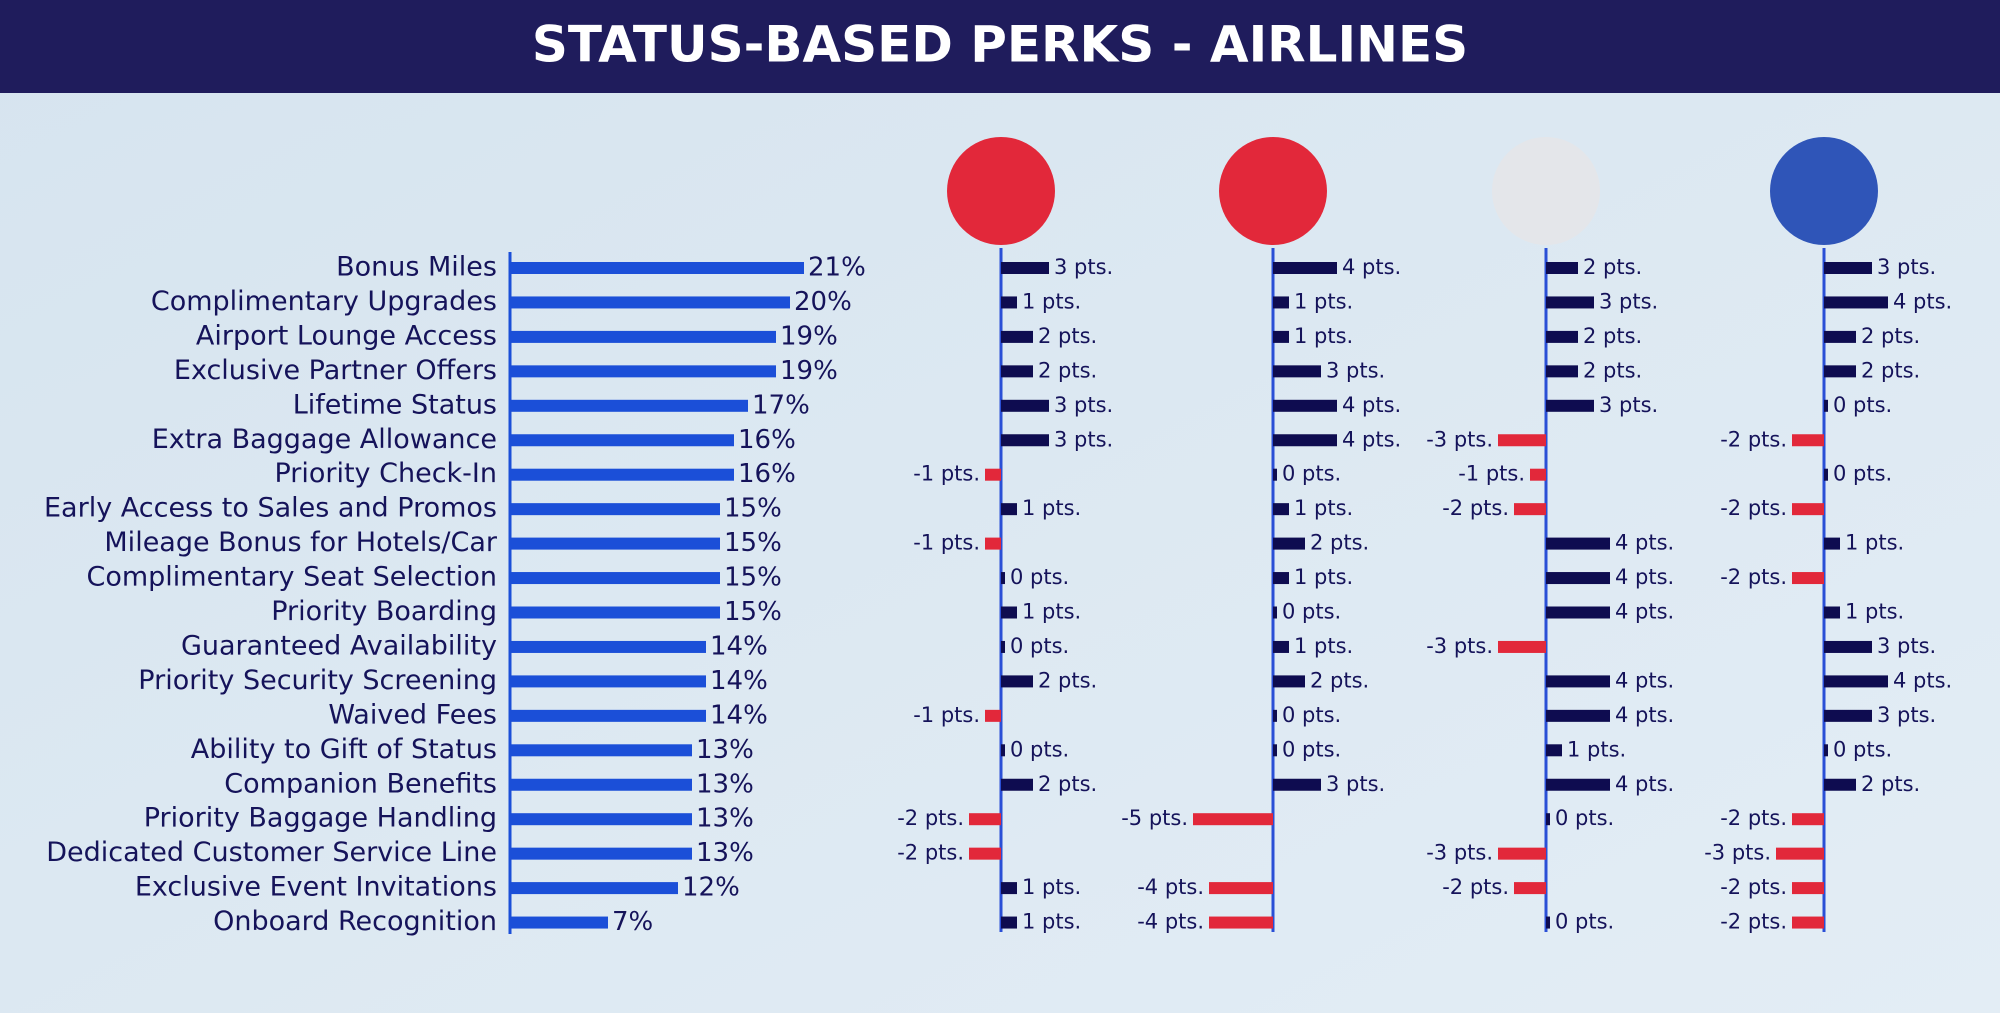 The height and width of the screenshot is (1013, 2000). What do you see at coordinates (270, 508) in the screenshot?
I see `category-label: Early Access to Sales and Promos` at bounding box center [270, 508].